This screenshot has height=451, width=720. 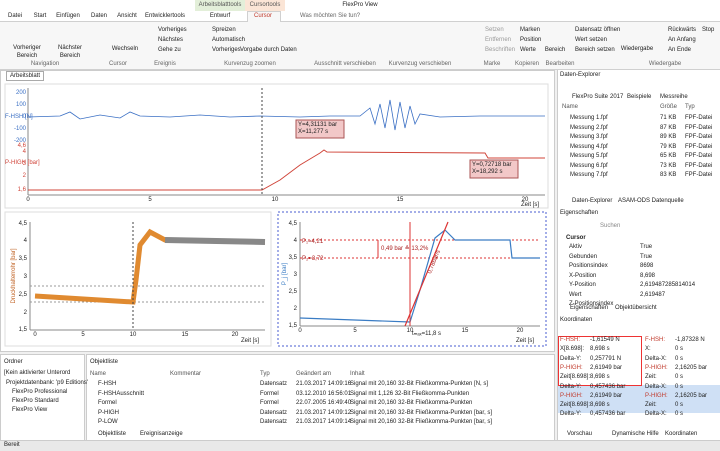 What do you see at coordinates (708, 30) in the screenshot?
I see `ribbon-button: Stop` at bounding box center [708, 30].